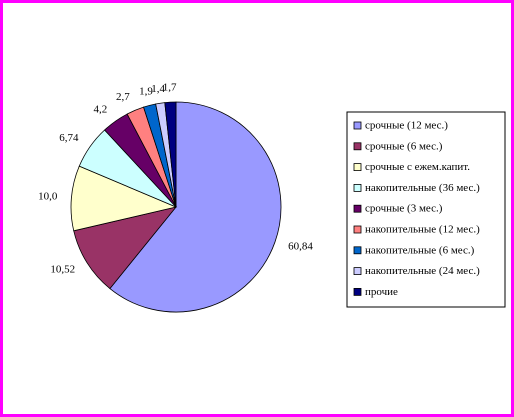 The image size is (514, 417). What do you see at coordinates (404, 209) in the screenshot?
I see `legend-label: срочные (3 мес.)` at bounding box center [404, 209].